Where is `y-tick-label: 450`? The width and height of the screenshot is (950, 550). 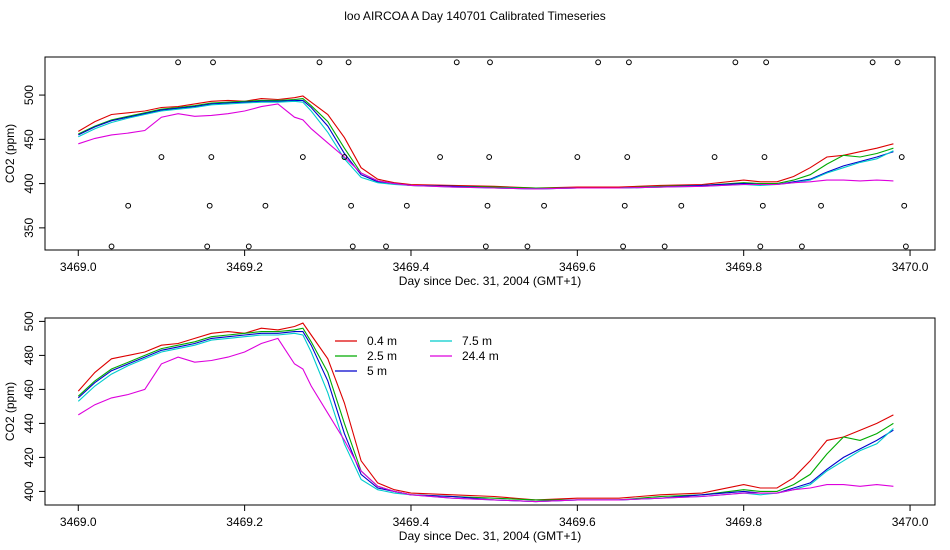 y-tick-label: 450 is located at coordinates (29, 139).